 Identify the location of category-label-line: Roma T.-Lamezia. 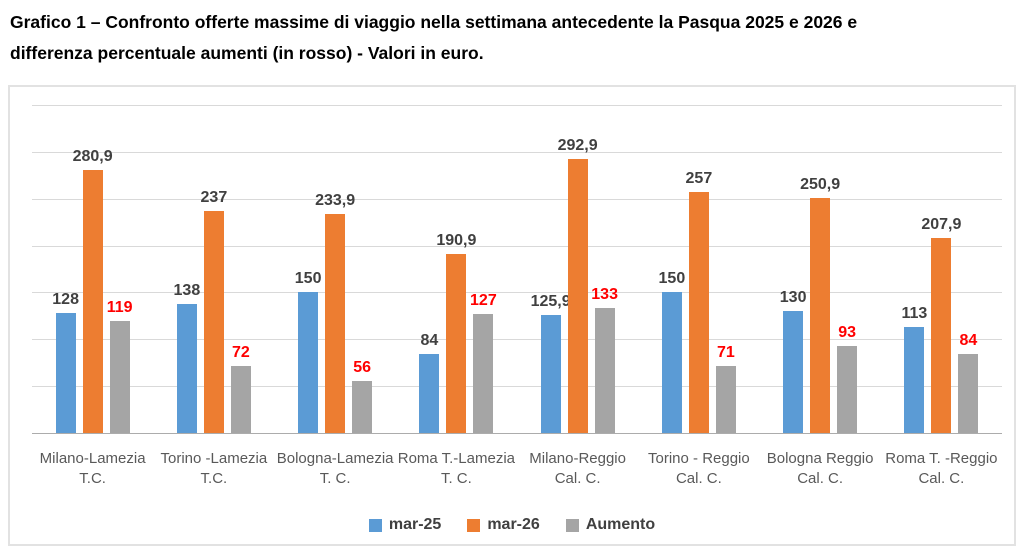
(456, 458).